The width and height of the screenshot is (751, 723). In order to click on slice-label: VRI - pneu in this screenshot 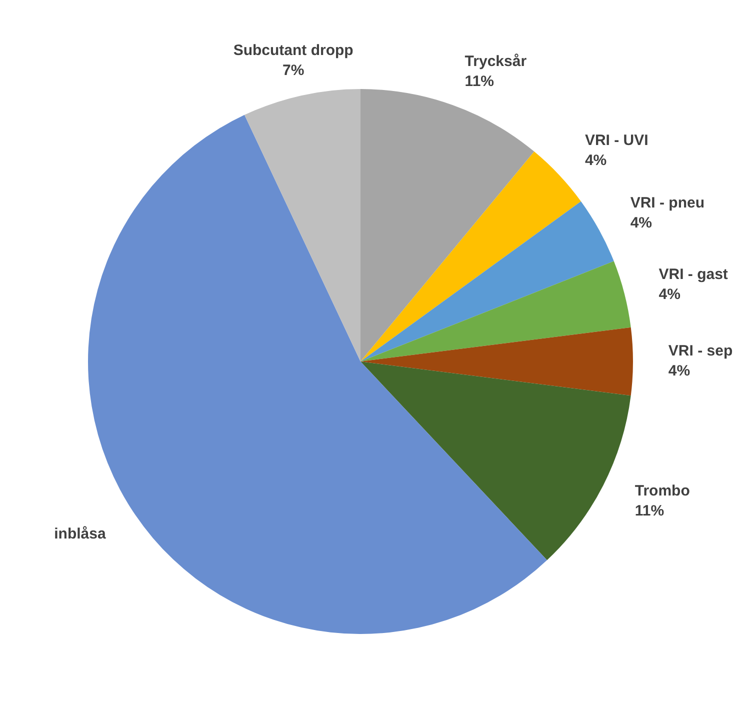, I will do `click(667, 203)`.